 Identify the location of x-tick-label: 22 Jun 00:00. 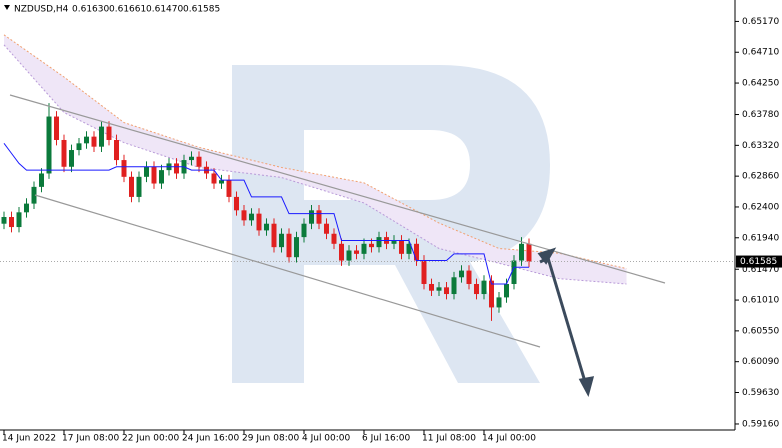
(150, 439).